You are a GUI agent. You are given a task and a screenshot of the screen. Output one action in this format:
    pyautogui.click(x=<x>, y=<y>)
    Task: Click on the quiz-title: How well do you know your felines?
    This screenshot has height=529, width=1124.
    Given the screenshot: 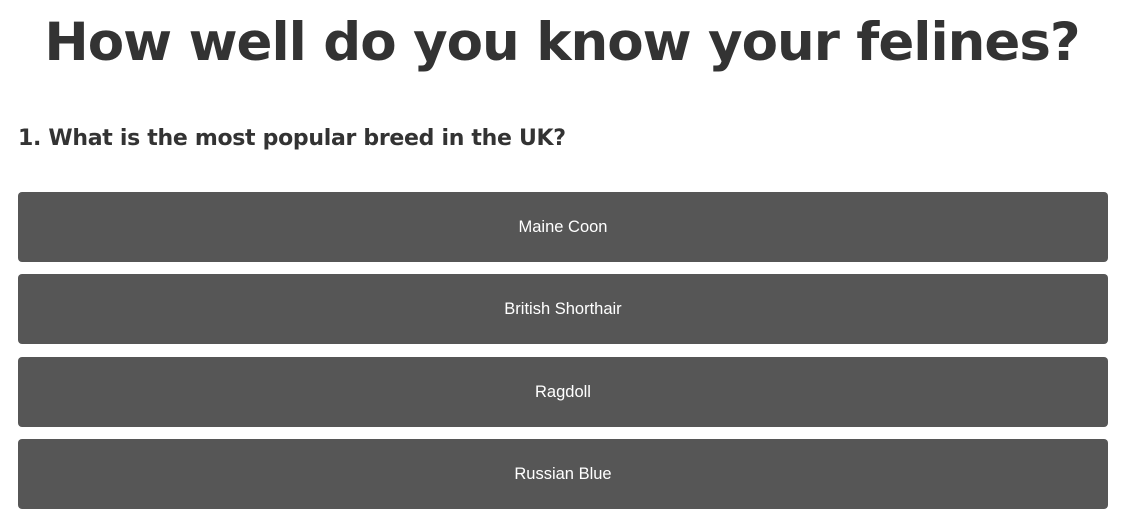 What is the action you would take?
    pyautogui.click(x=562, y=42)
    